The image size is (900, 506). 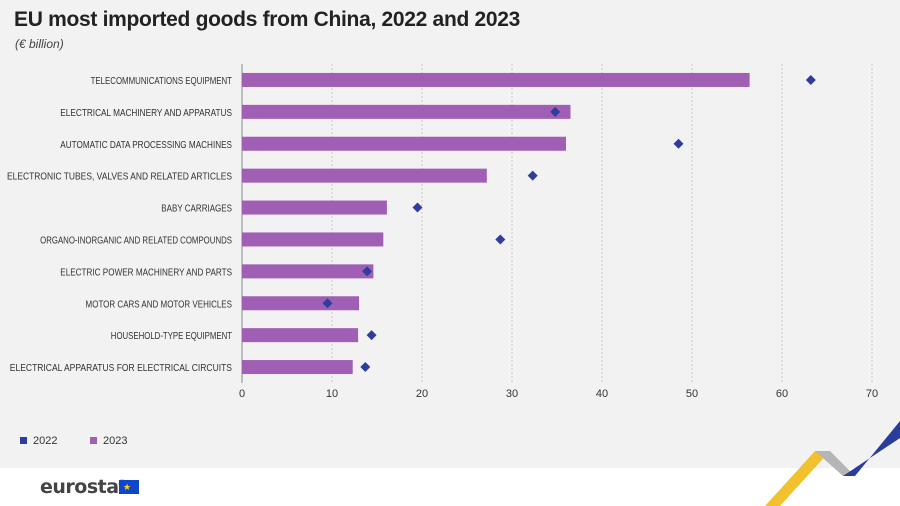 What do you see at coordinates (422, 394) in the screenshot?
I see `x-tick-label: 20` at bounding box center [422, 394].